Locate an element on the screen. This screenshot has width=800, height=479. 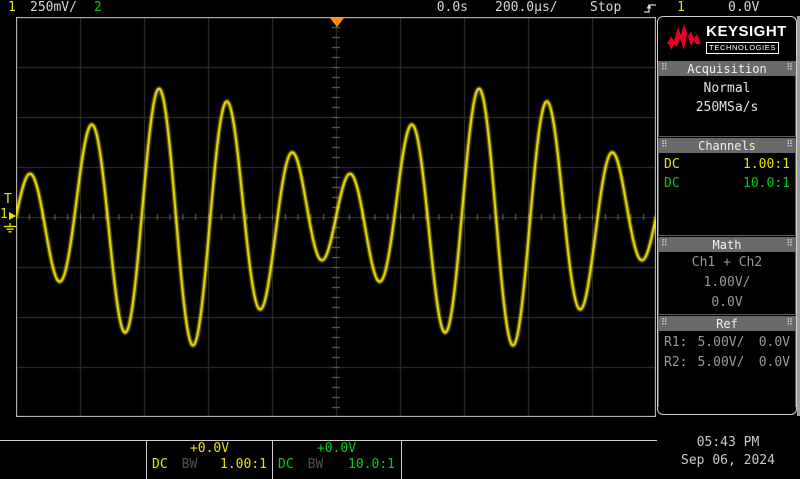
top-status-bar: 1 250mV/ 2 0.0s 200.0µs/ Stop 1 0.0V is located at coordinates (400, 8).